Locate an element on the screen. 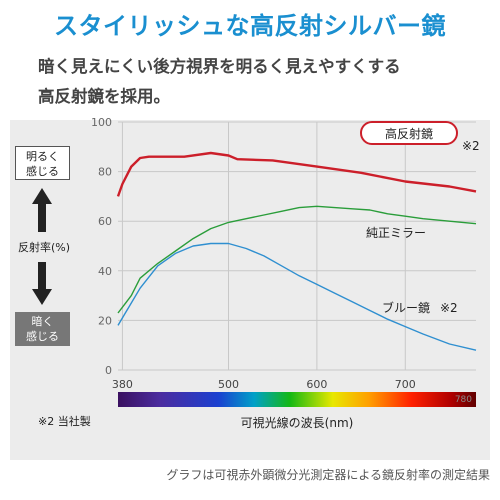 This screenshot has width=500, height=500. y-tick-label-0: 0 is located at coordinates (108, 370).